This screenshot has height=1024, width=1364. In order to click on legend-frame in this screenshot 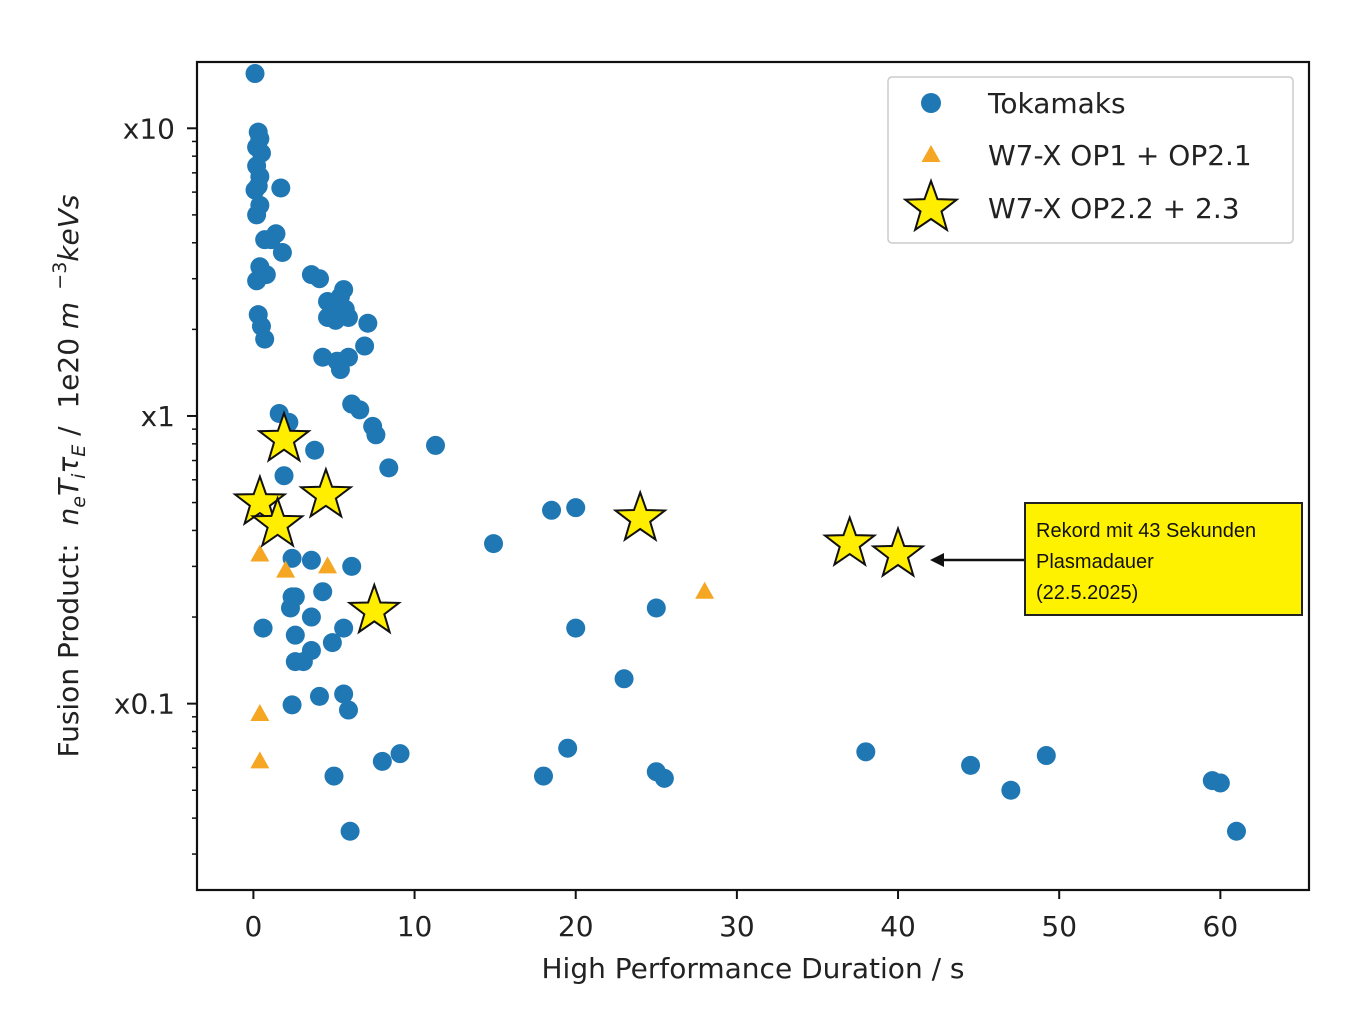, I will do `click(1090, 160)`.